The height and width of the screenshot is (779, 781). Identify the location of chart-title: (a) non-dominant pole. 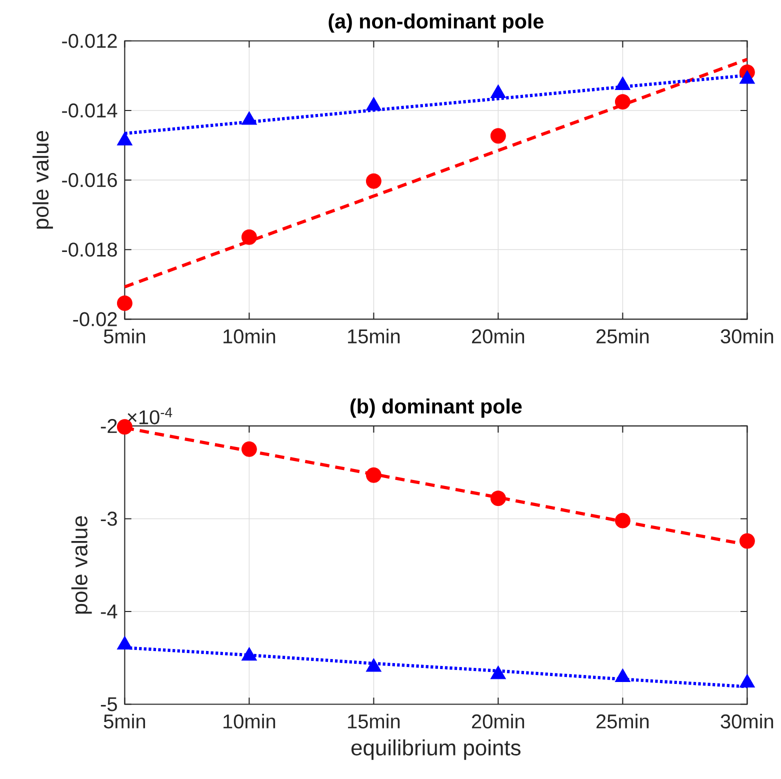
(436, 23).